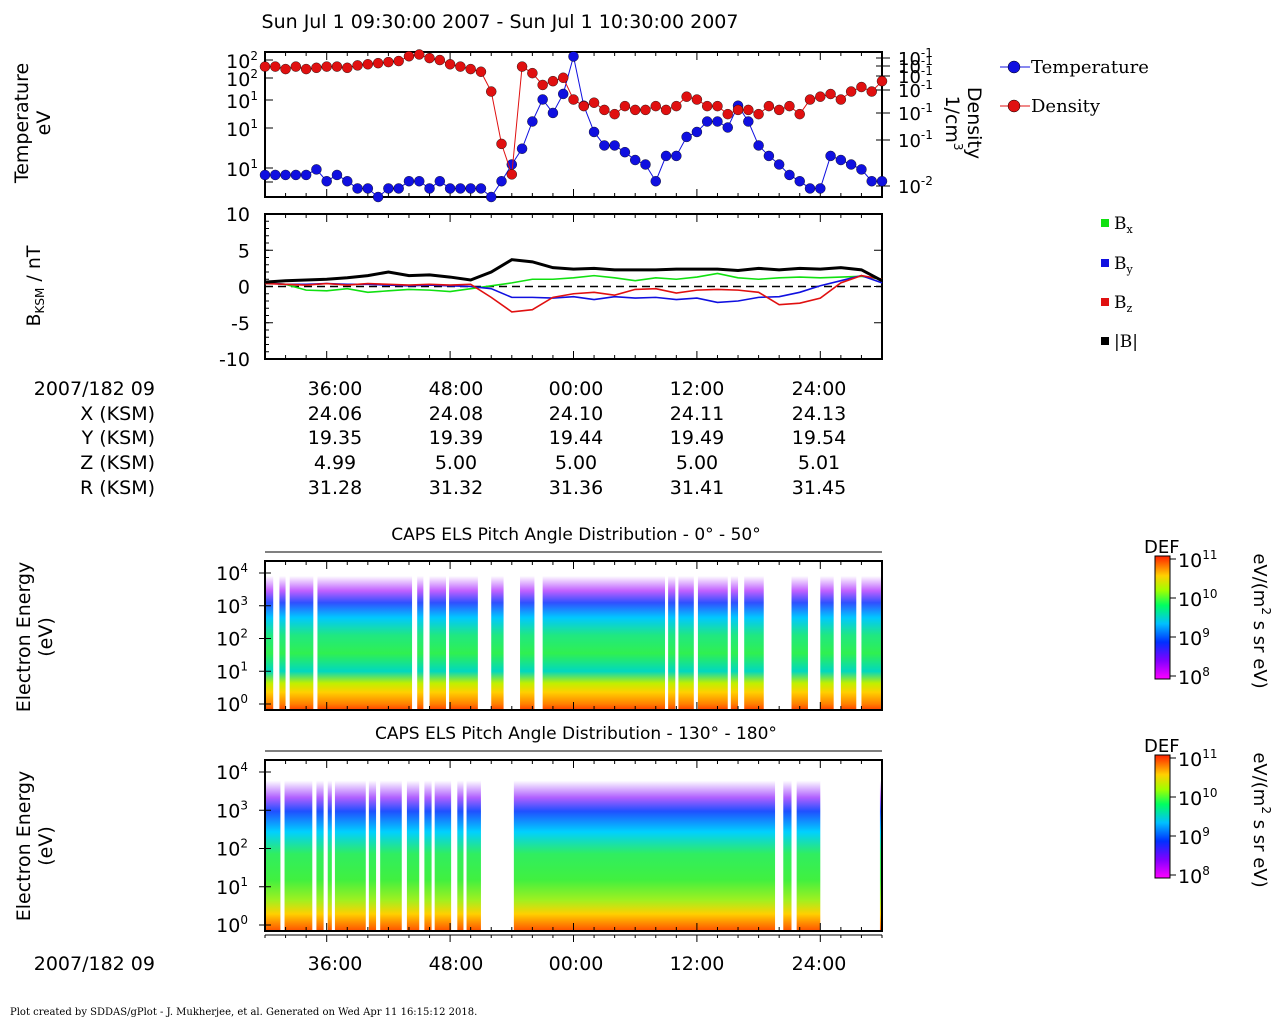 The height and width of the screenshot is (1024, 1280). Describe the element at coordinates (1066, 106) in the screenshot. I see `legend-density-label: Density` at that location.